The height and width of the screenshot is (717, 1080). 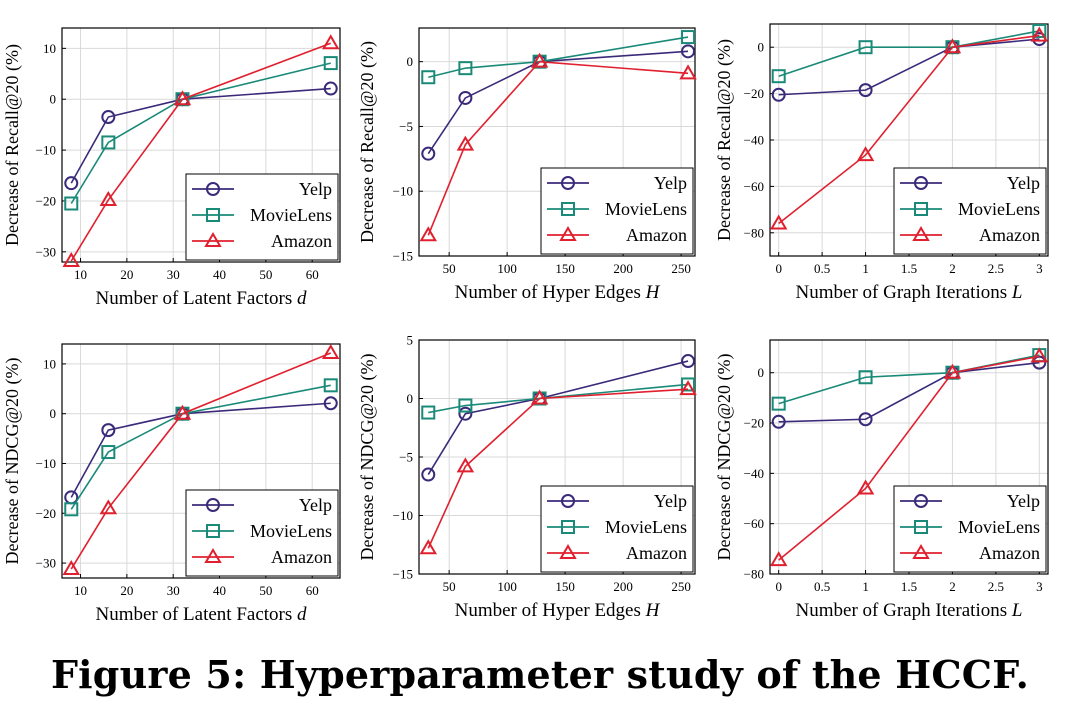 I want to click on x-axis-label: Number of Graph Iterations L, so click(x=909, y=292).